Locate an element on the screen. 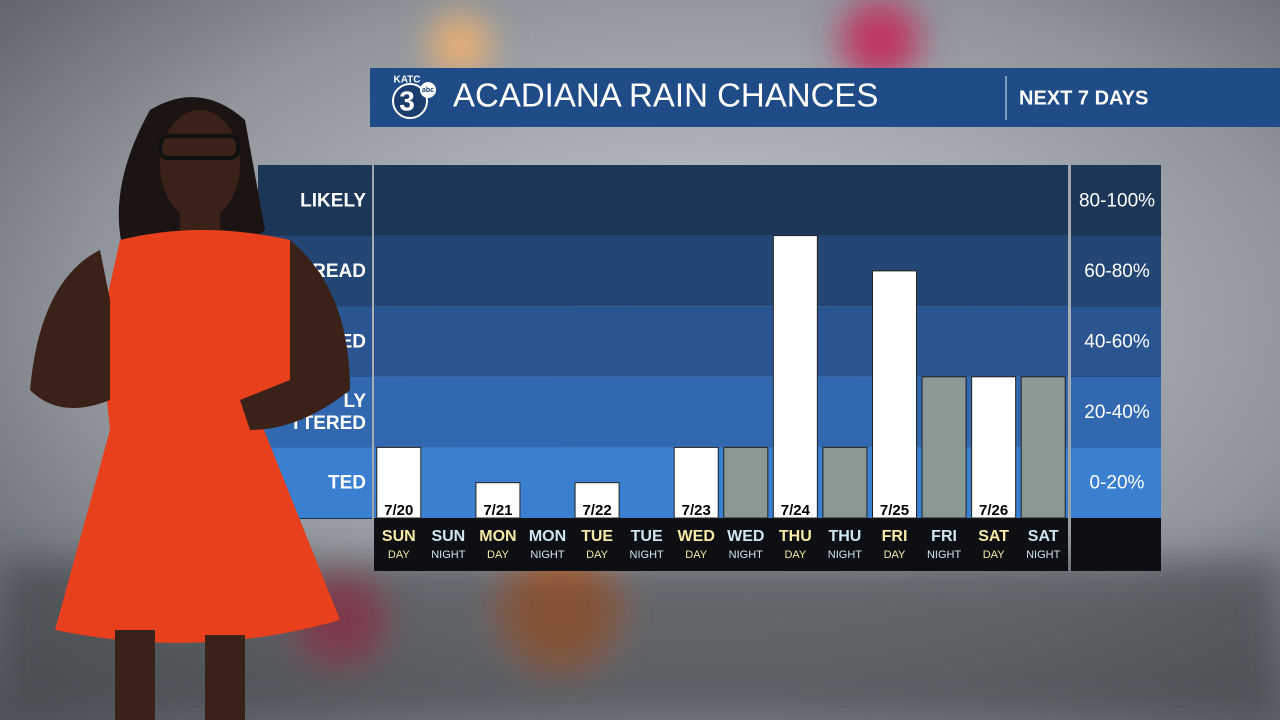 The image size is (1280, 720). date-label: 7/21 is located at coordinates (497, 510).